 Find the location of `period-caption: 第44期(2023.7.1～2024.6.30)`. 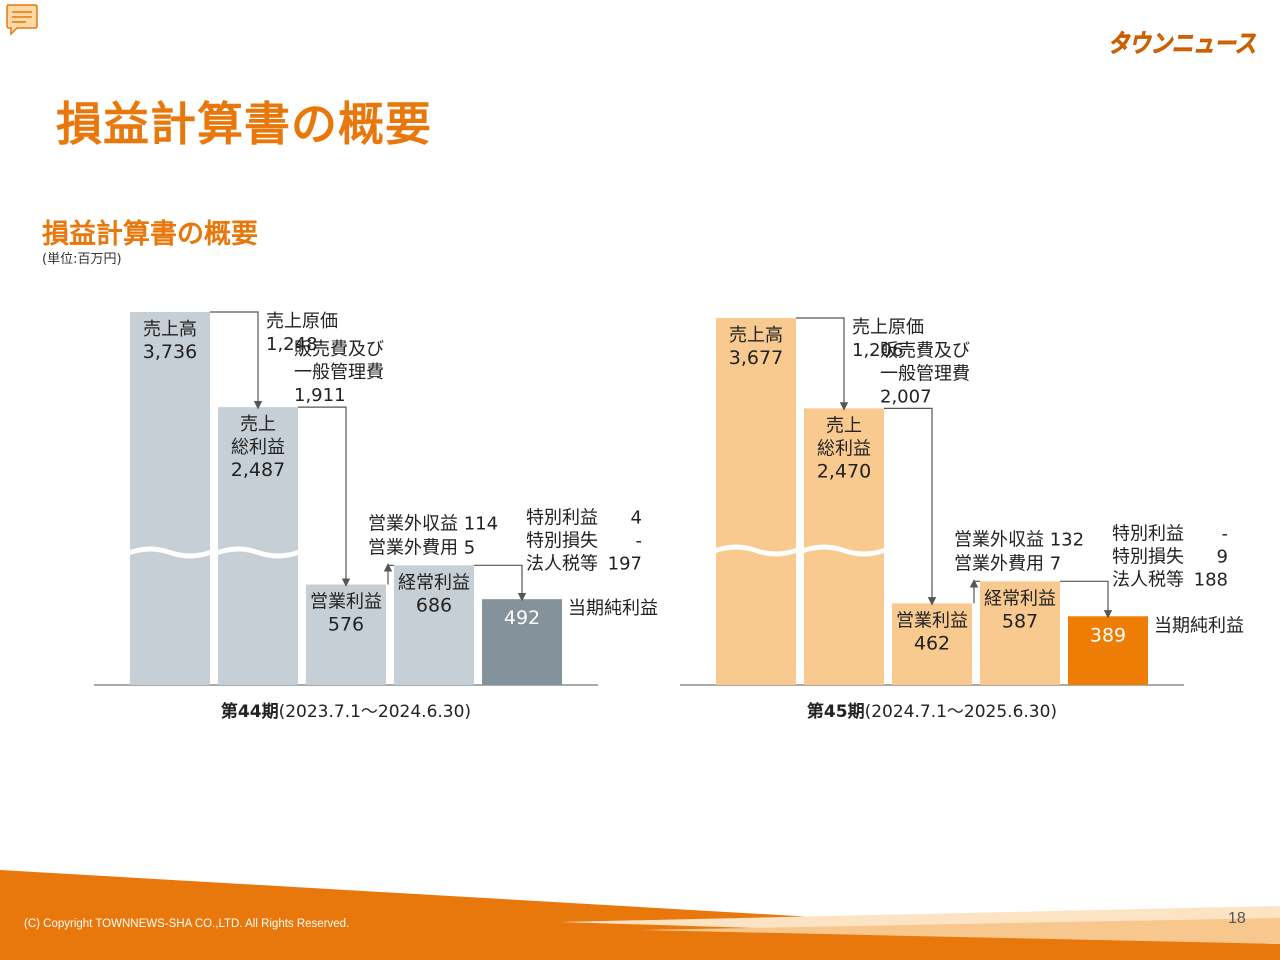

period-caption: 第44期(2023.7.1～2024.6.30) is located at coordinates (346, 711).